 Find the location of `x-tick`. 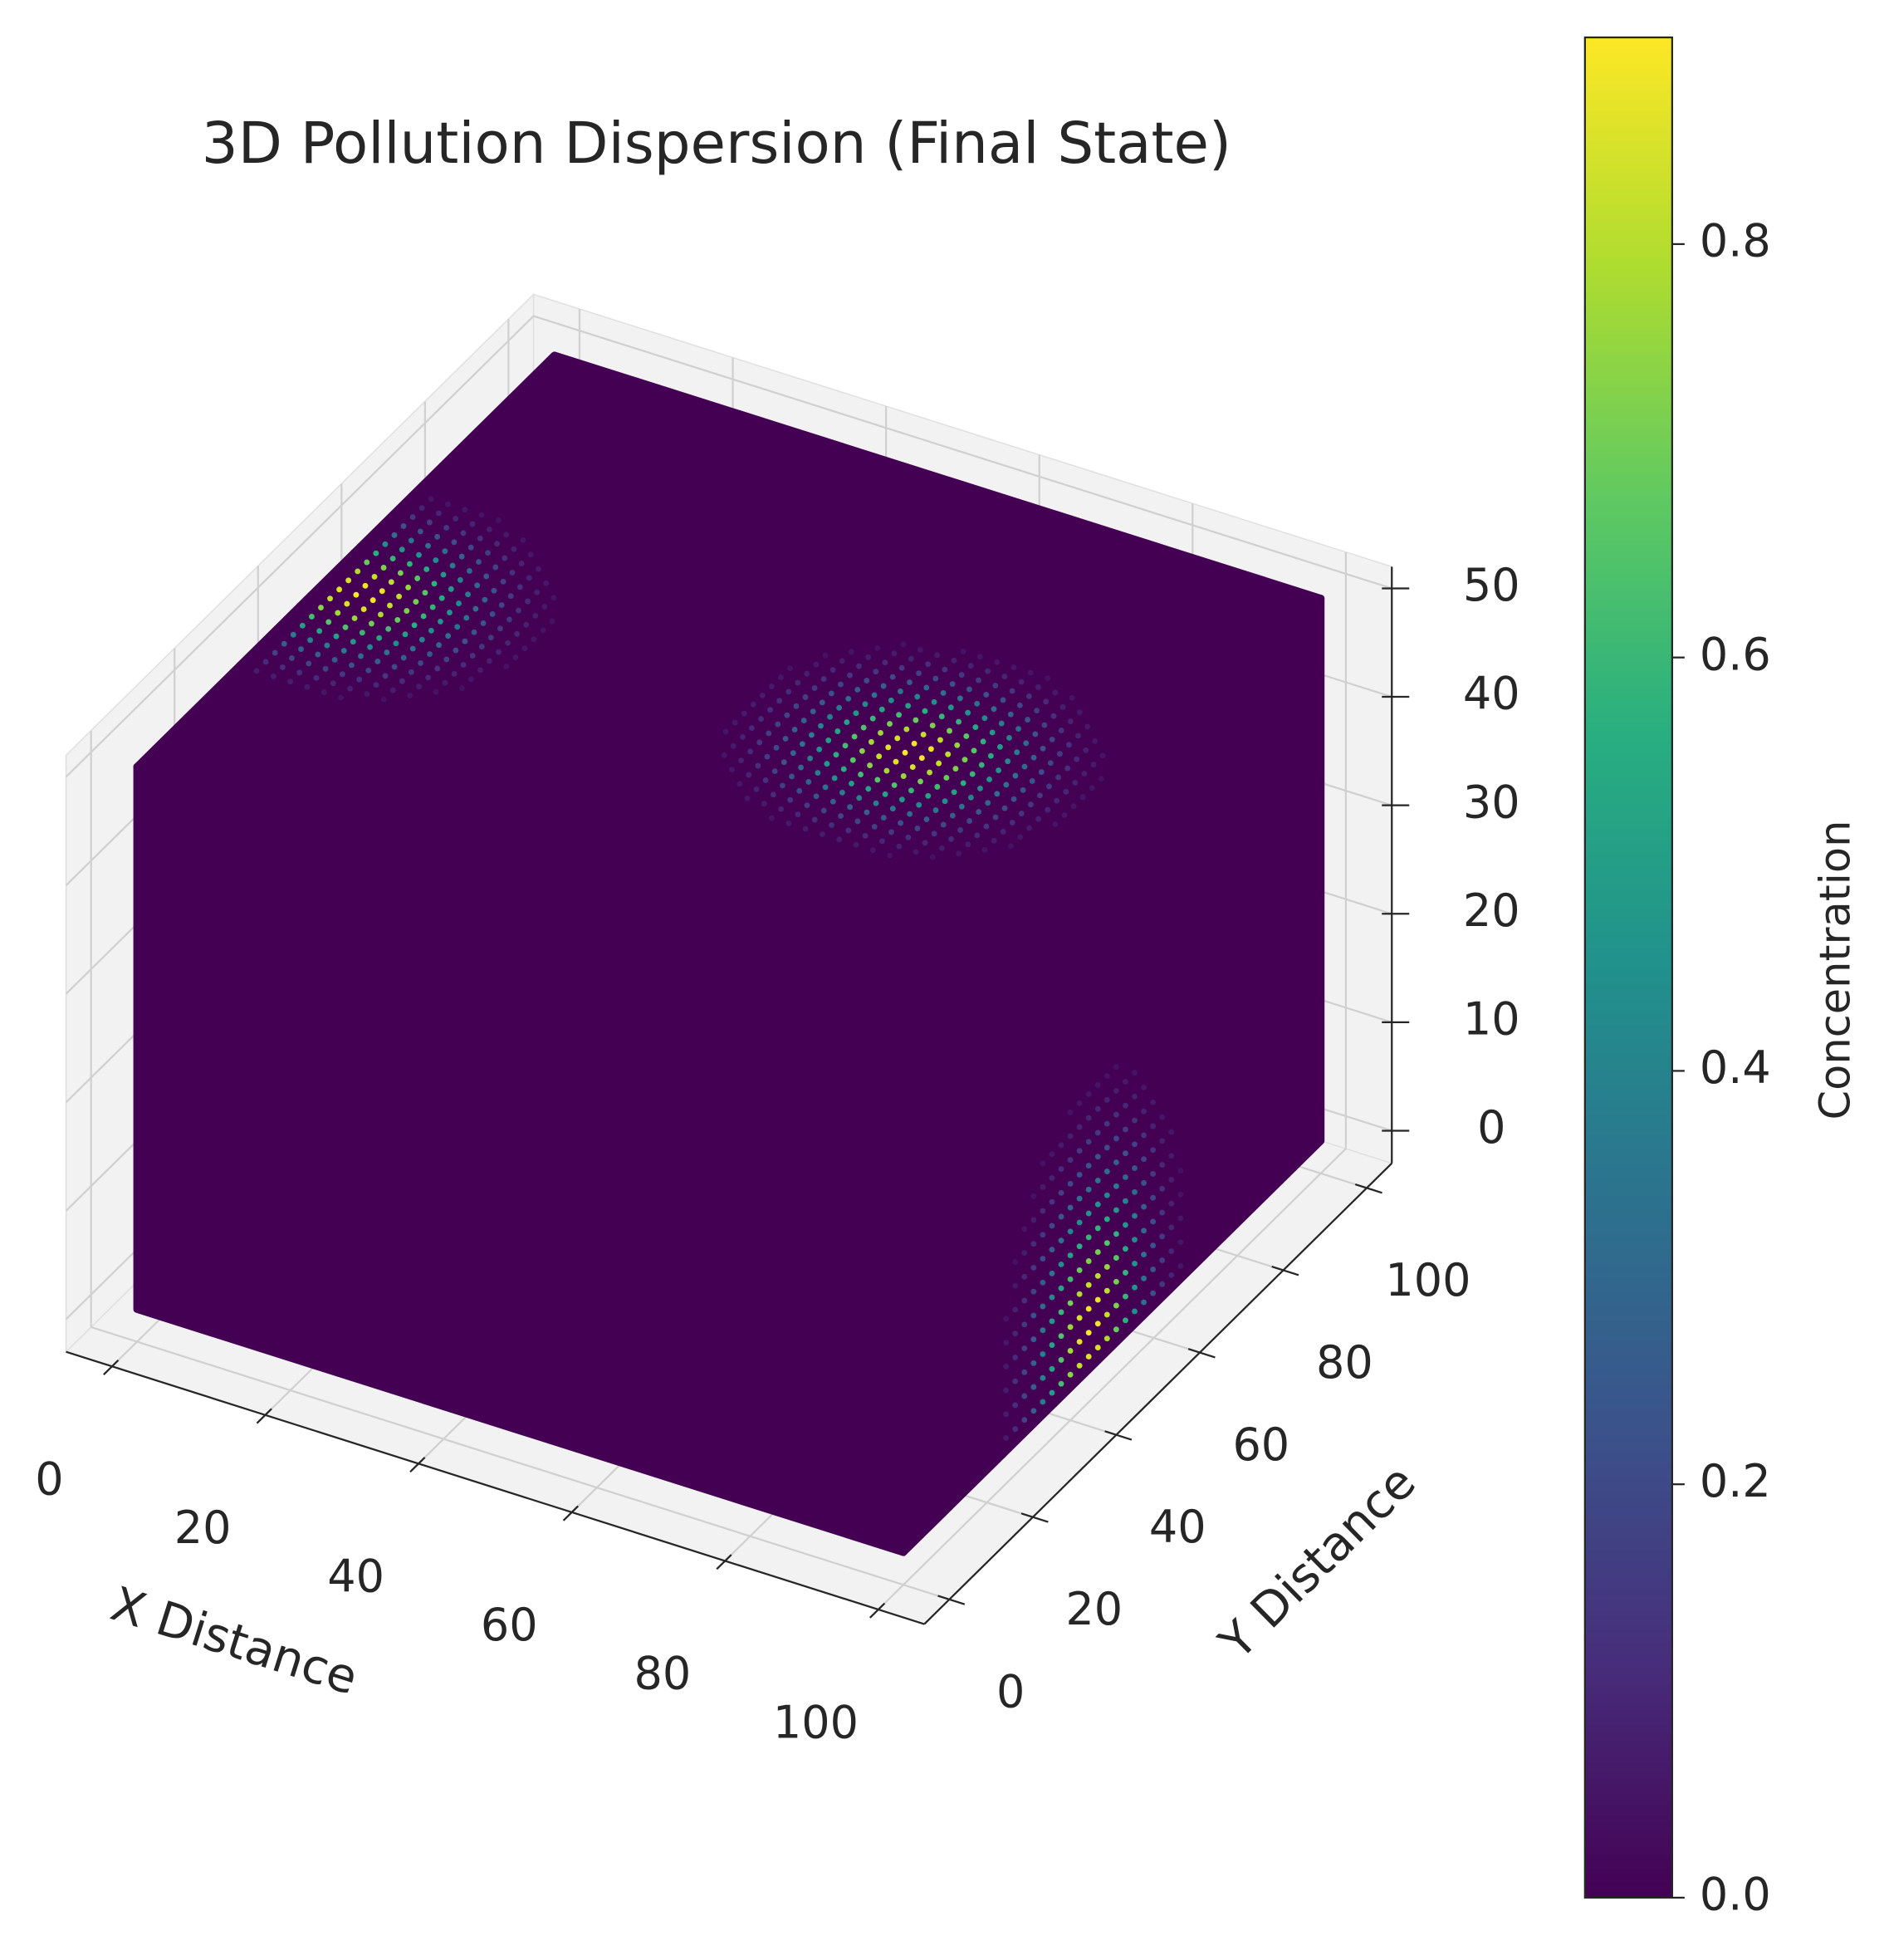

x-tick is located at coordinates (570, 1513).